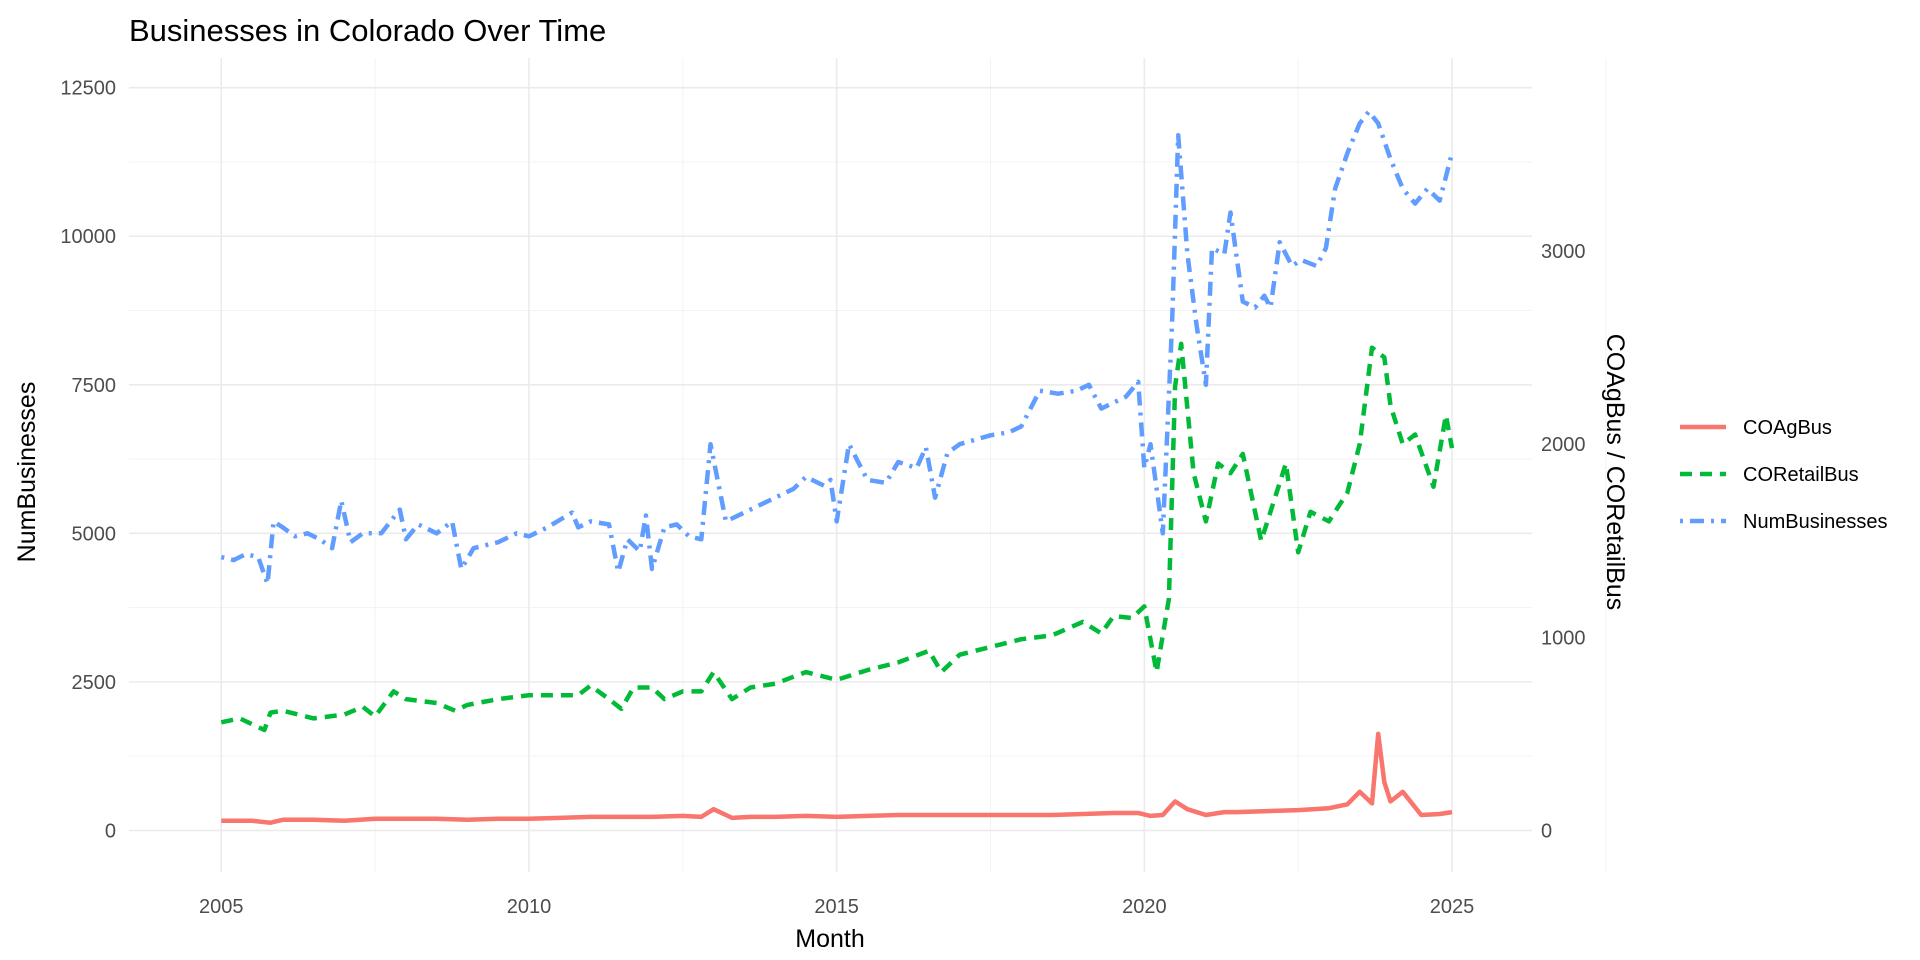 The height and width of the screenshot is (960, 1920). Describe the element at coordinates (1563, 252) in the screenshot. I see `y2-tick-label: 3000` at that location.